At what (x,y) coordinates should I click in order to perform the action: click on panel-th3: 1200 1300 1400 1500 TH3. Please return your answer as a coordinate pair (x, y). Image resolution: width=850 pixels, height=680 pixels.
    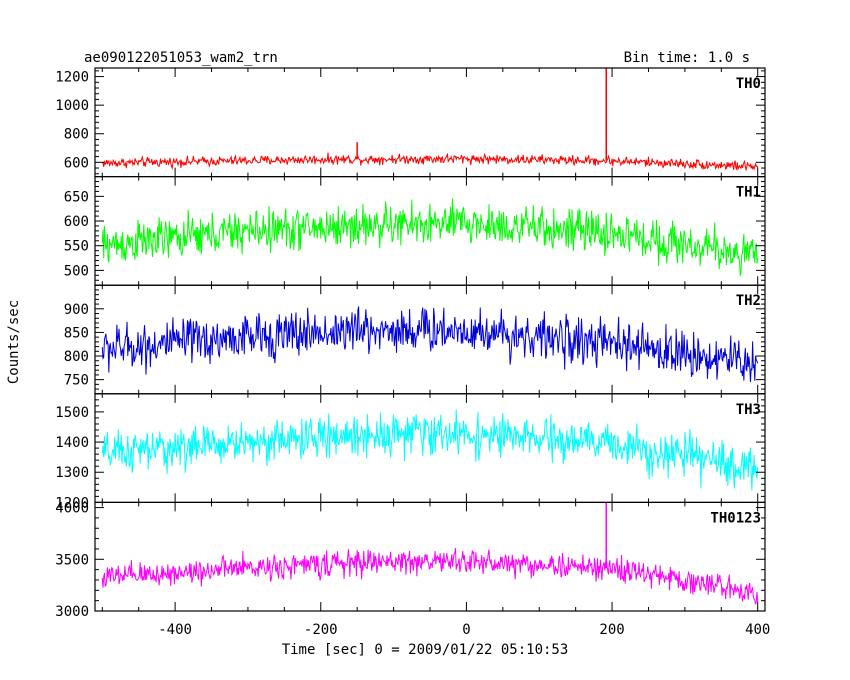
    Looking at the image, I should click on (410, 452).